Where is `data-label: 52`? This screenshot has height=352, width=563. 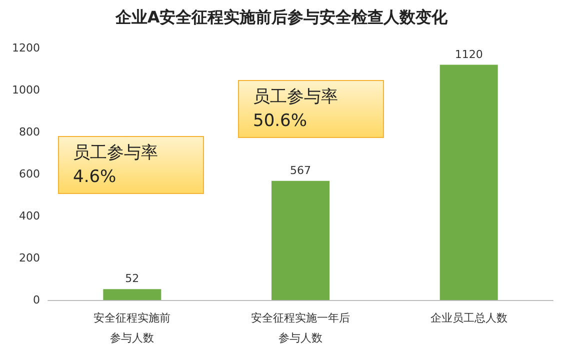 data-label: 52 is located at coordinates (132, 279).